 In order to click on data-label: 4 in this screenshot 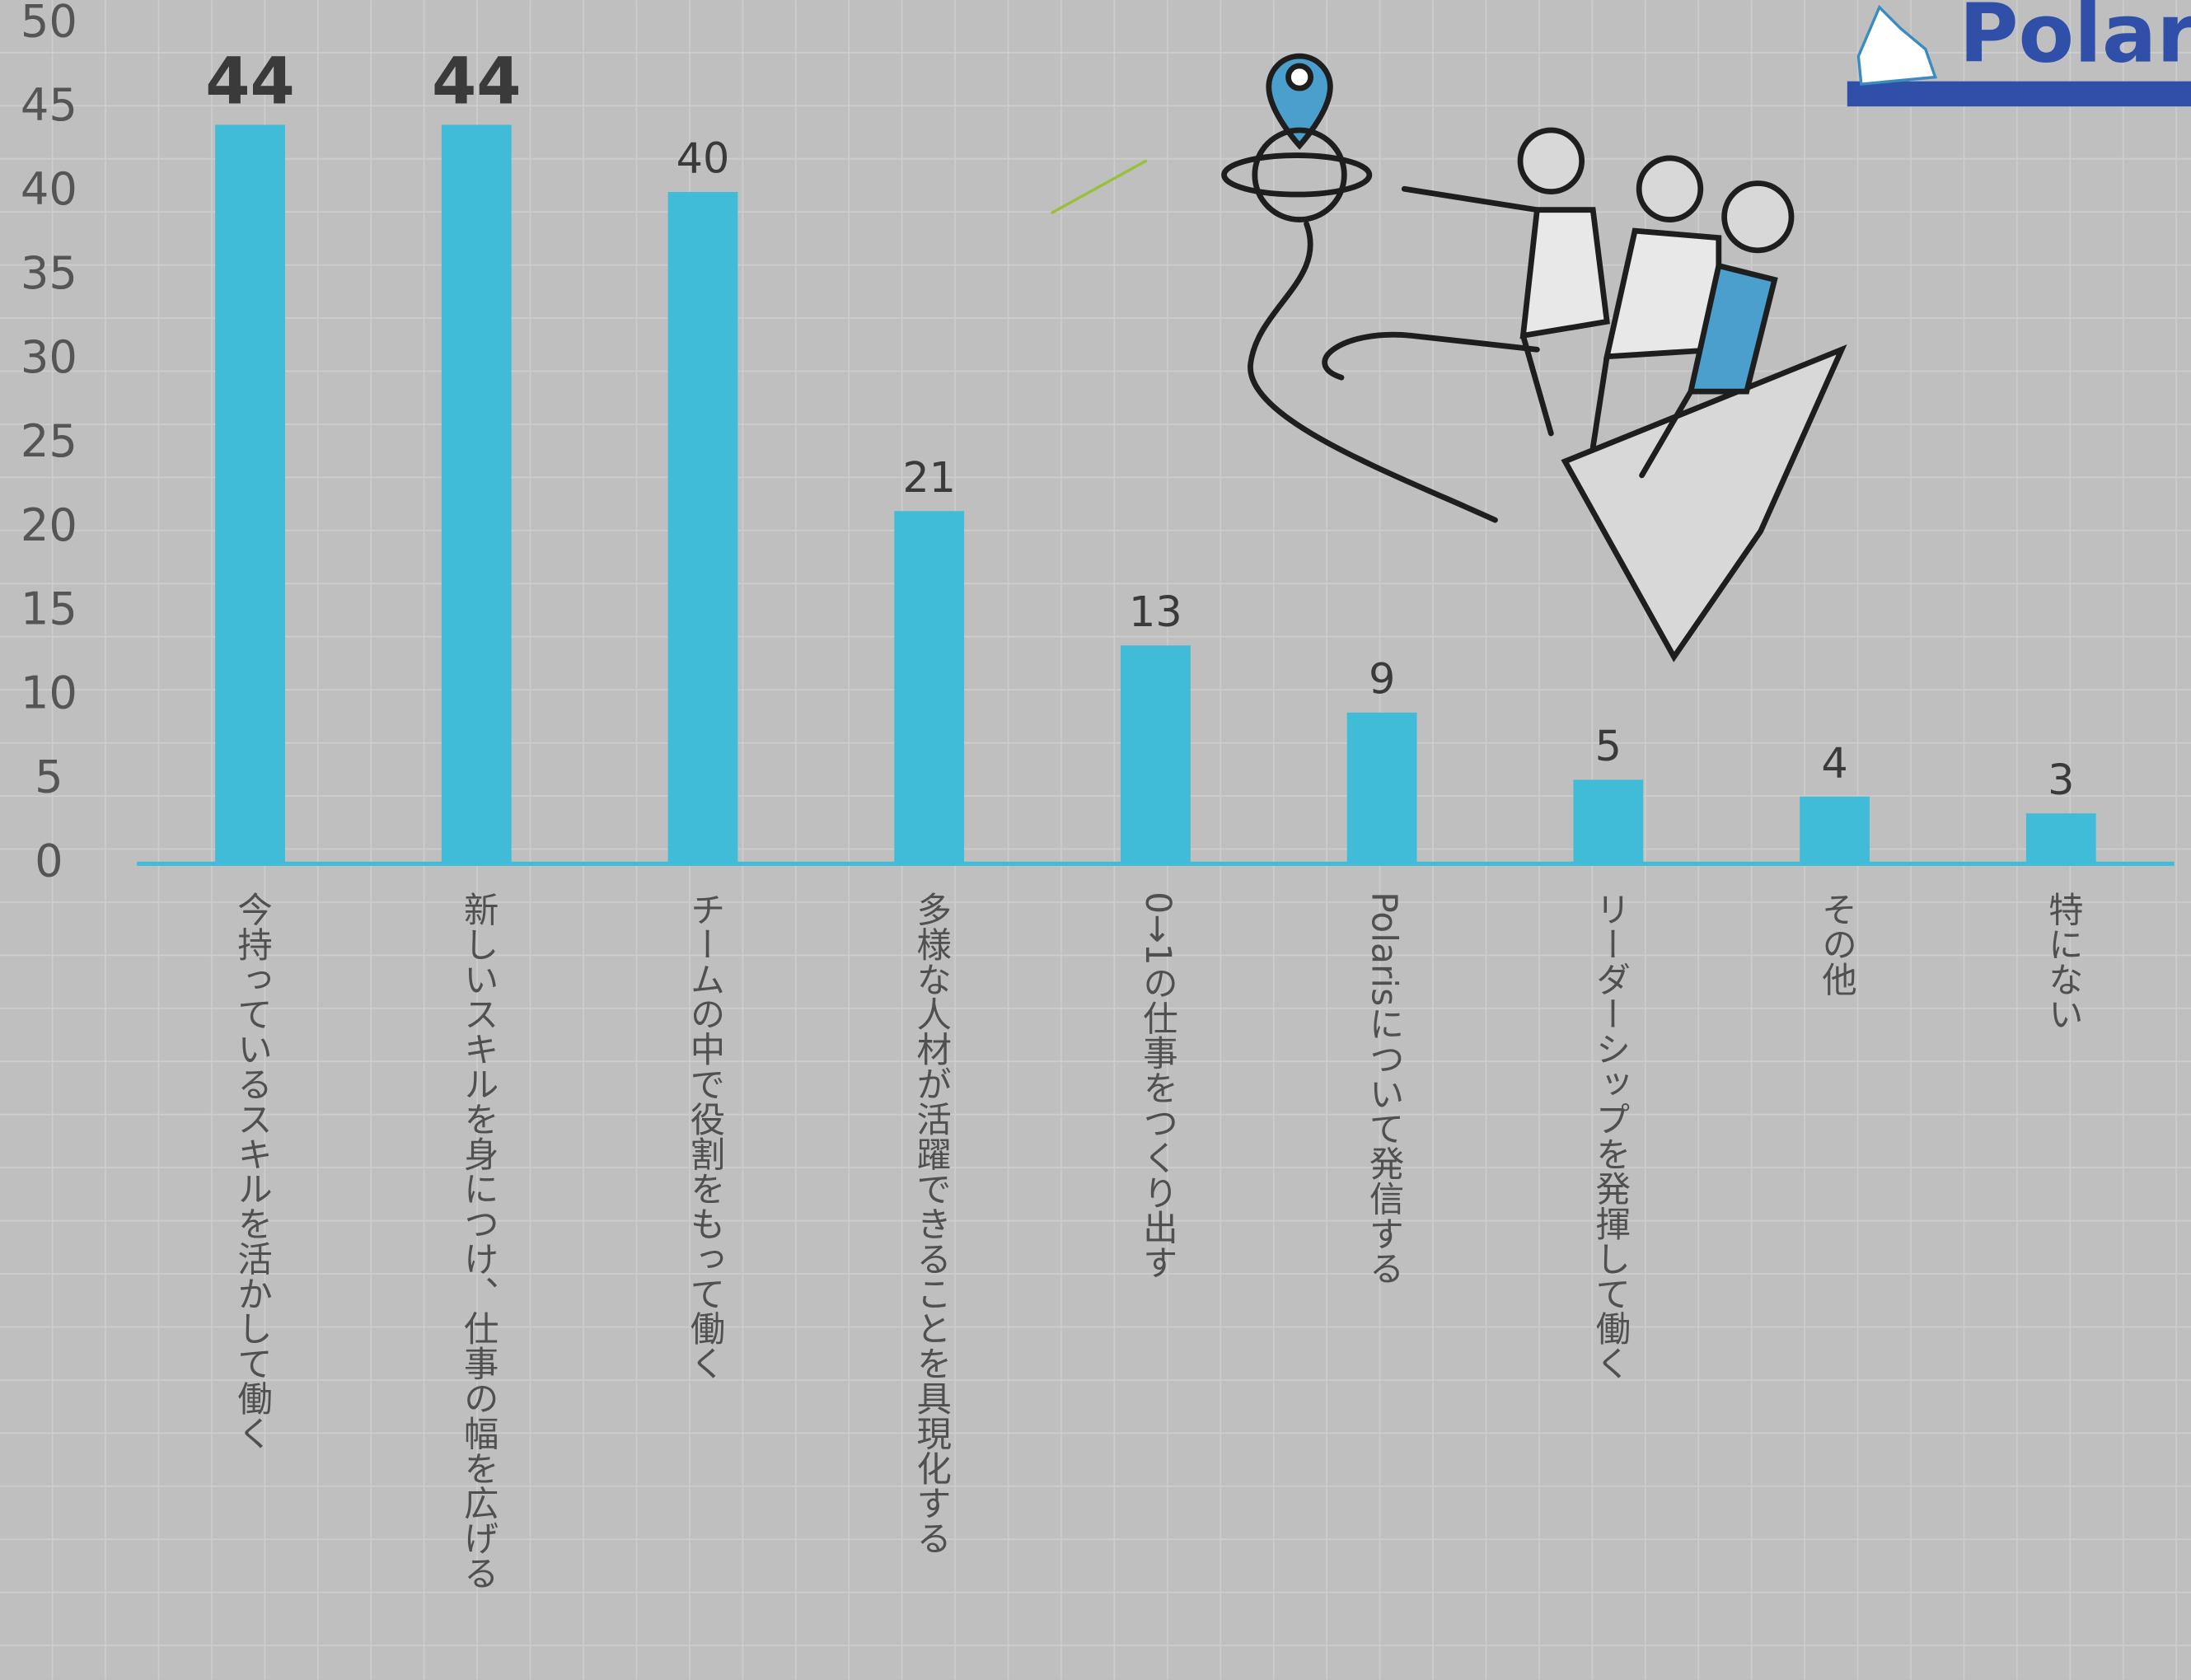, I will do `click(1834, 762)`.